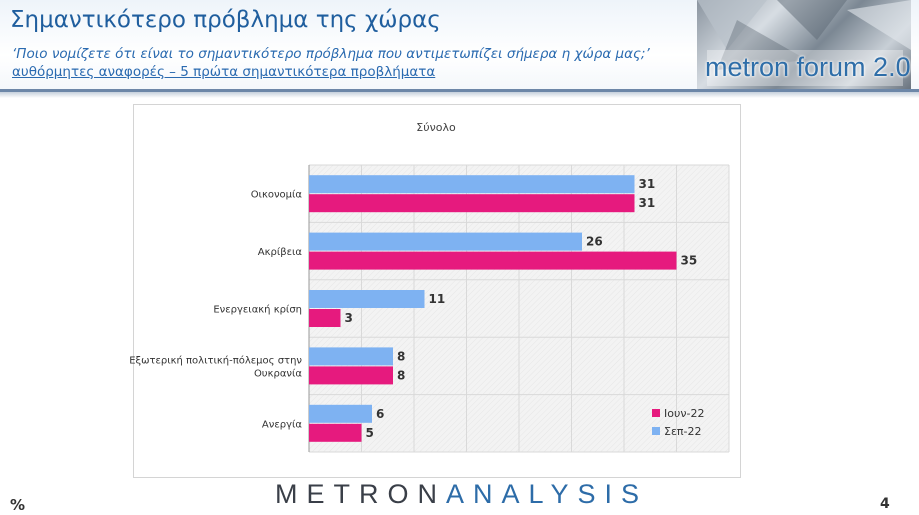 The height and width of the screenshot is (515, 919). What do you see at coordinates (380, 414) in the screenshot?
I see `data-label: 6` at bounding box center [380, 414].